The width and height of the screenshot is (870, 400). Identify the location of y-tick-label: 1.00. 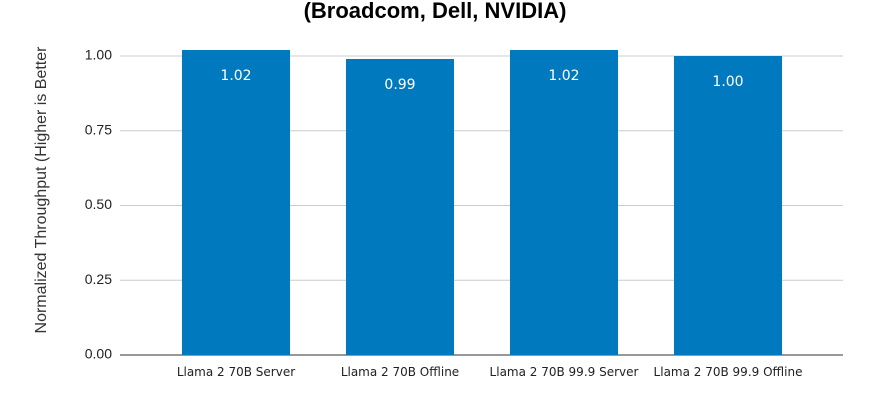
(98, 55).